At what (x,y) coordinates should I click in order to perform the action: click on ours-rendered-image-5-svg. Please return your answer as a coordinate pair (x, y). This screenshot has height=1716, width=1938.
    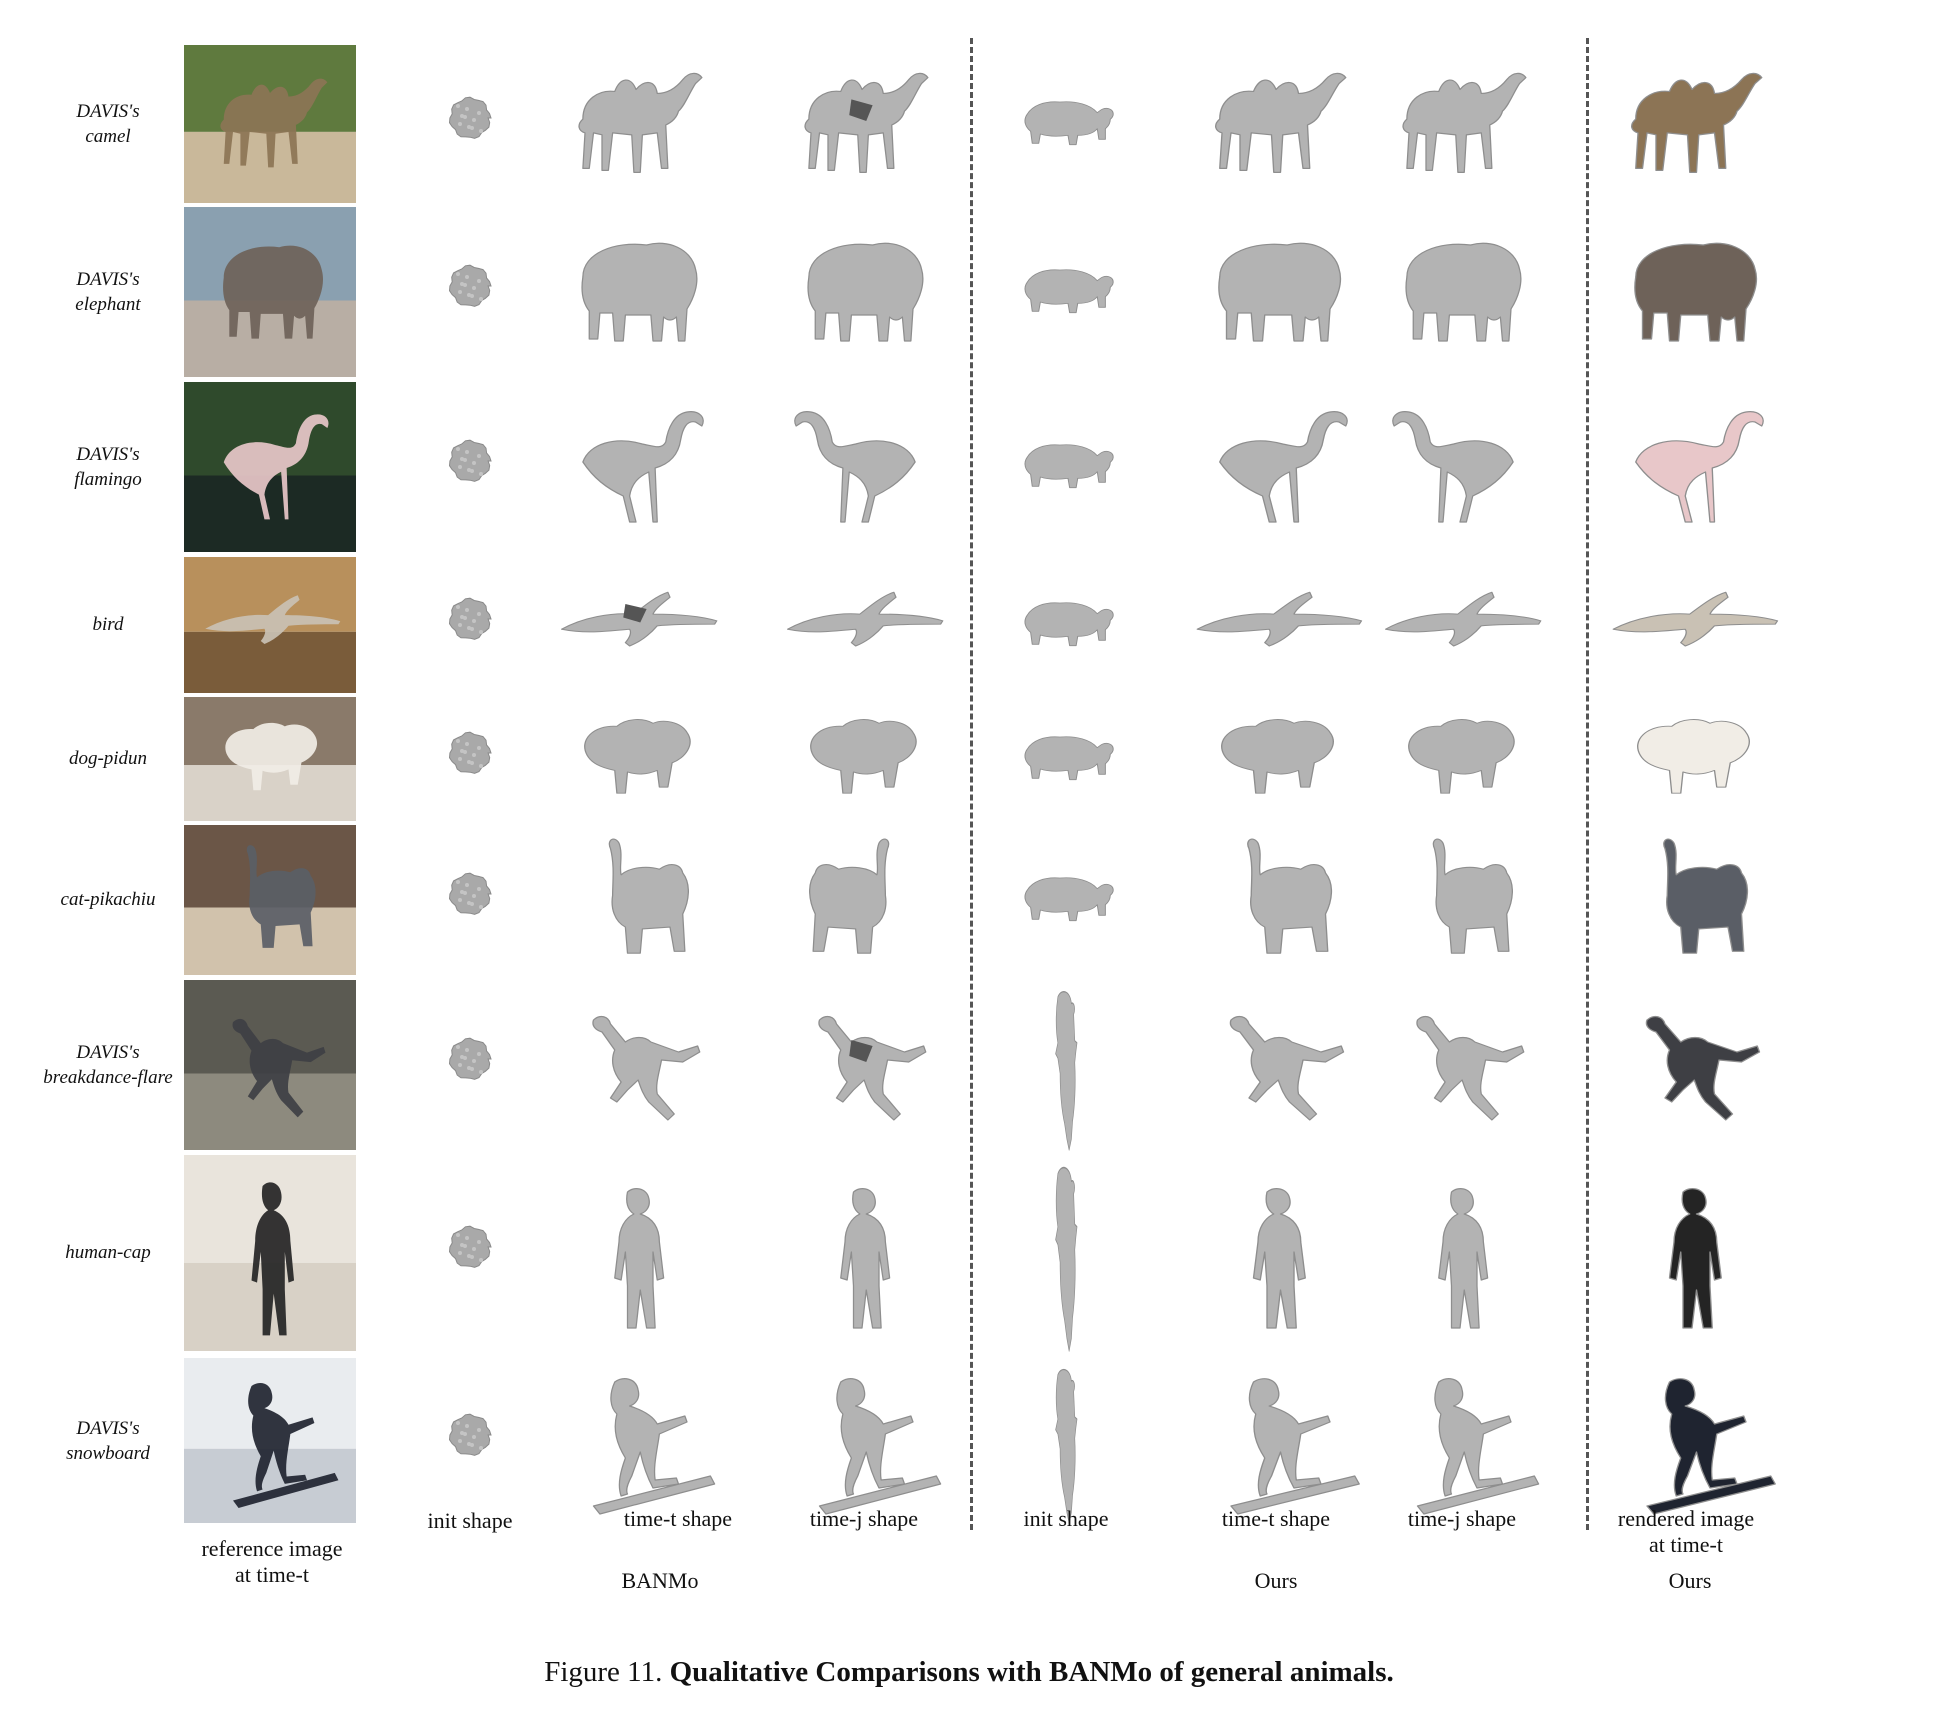
    Looking at the image, I should click on (1706, 896).